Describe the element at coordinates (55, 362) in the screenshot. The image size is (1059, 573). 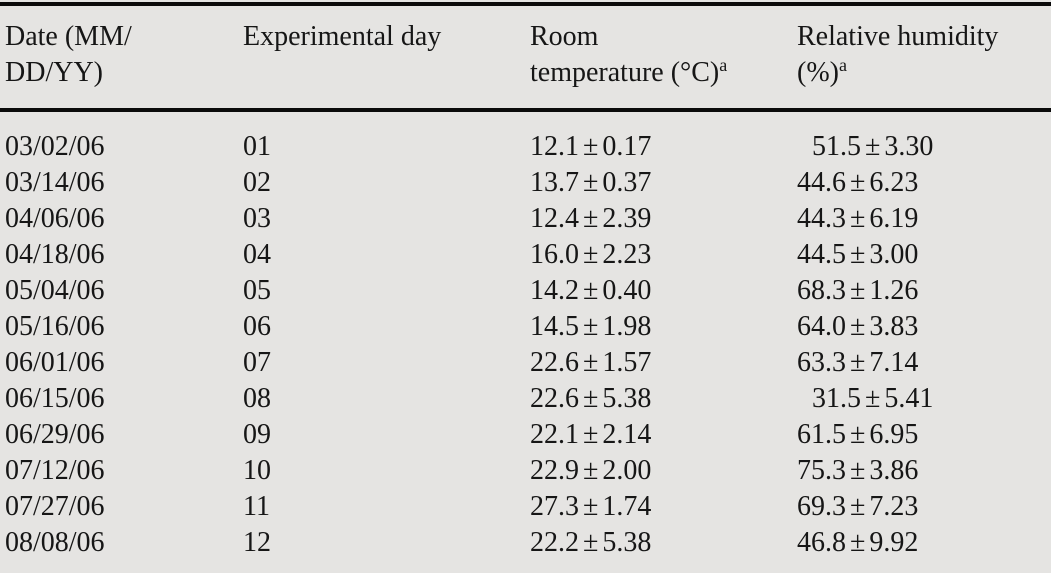
I see `date-cell: 06/01/06` at that location.